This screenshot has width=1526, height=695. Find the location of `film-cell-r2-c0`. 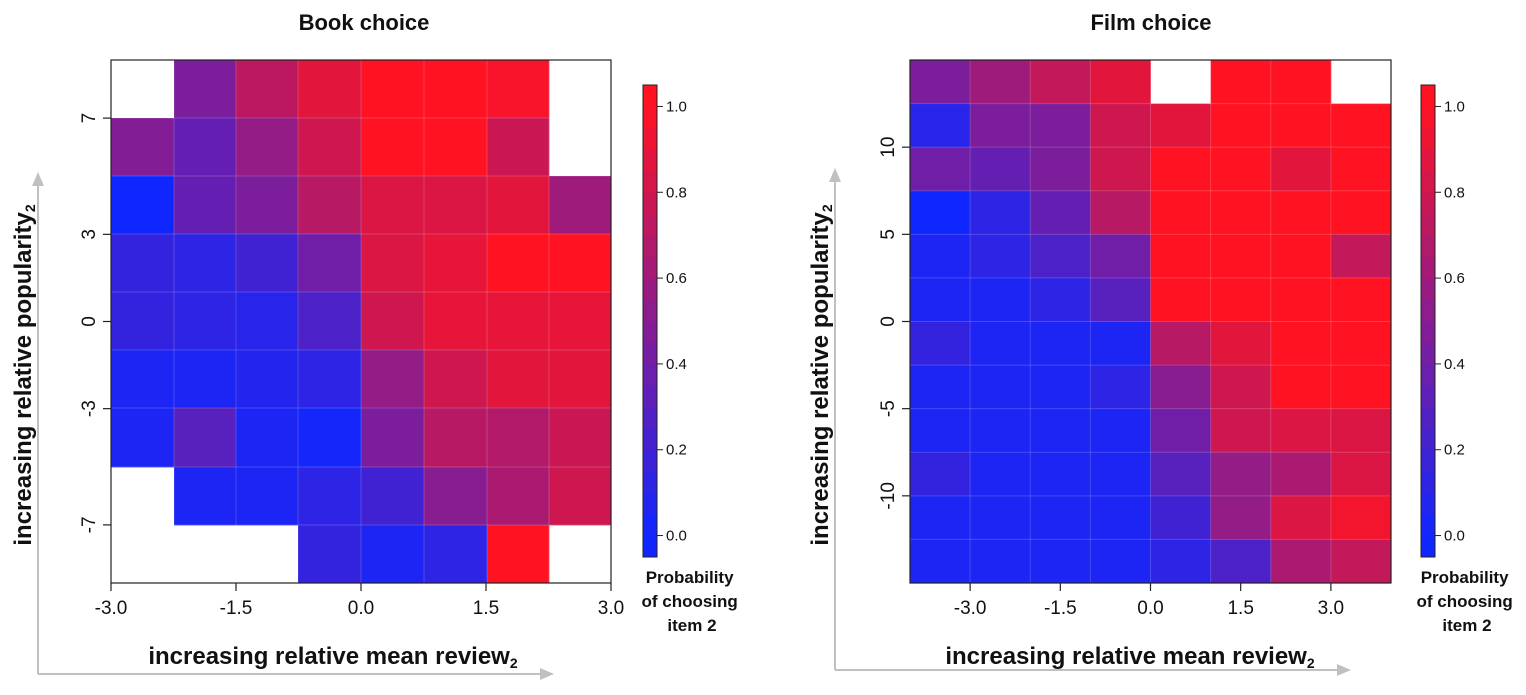

film-cell-r2-c0 is located at coordinates (940, 169).